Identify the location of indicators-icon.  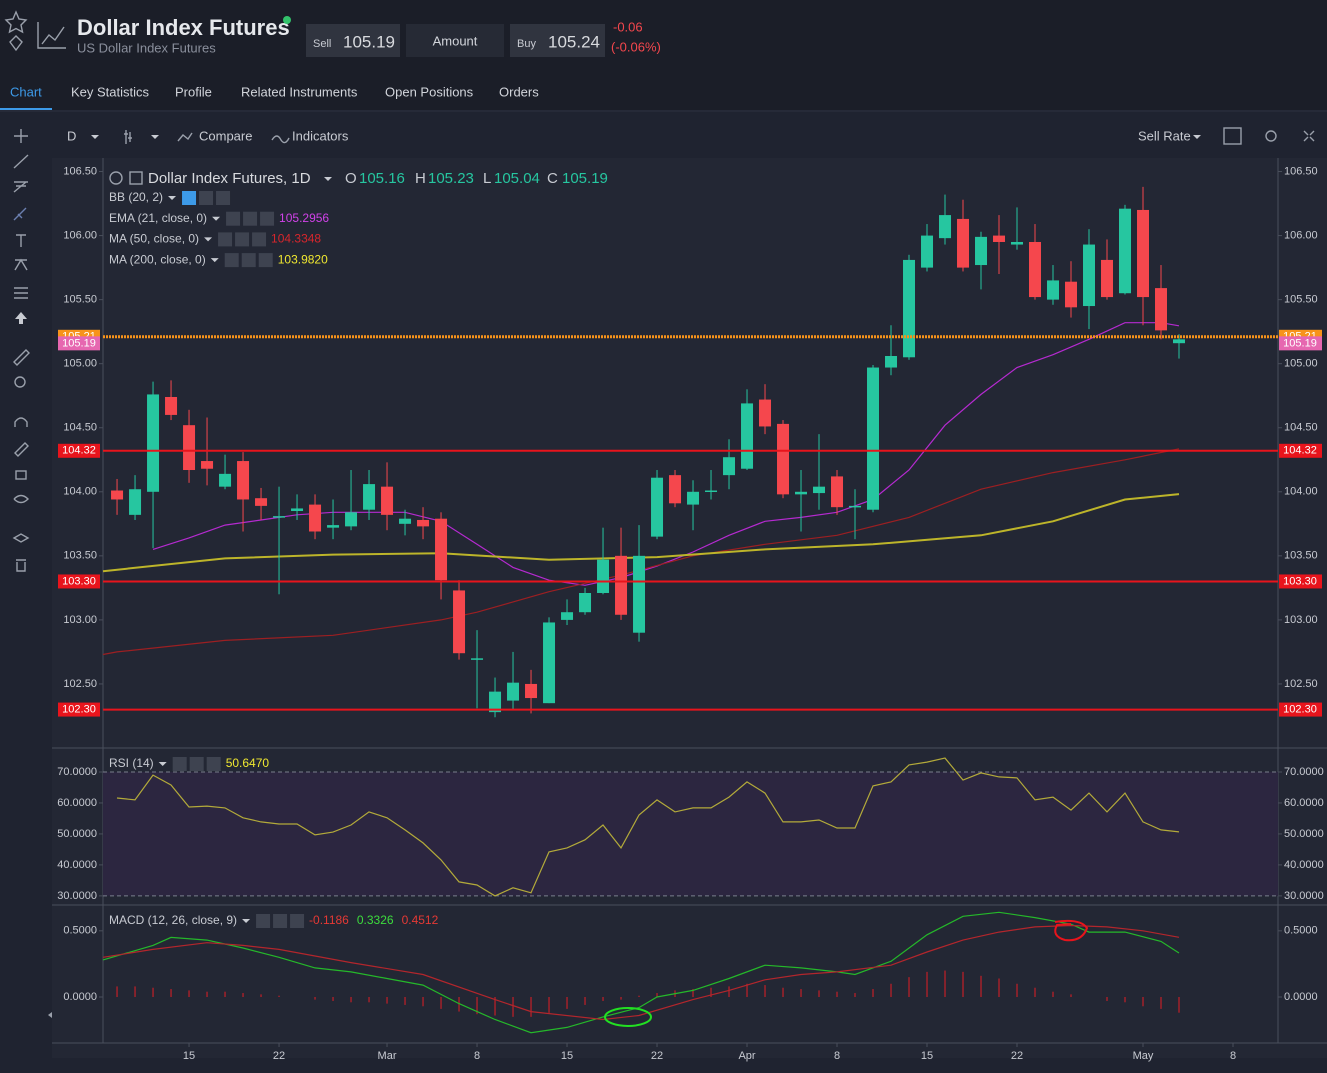
(280, 139).